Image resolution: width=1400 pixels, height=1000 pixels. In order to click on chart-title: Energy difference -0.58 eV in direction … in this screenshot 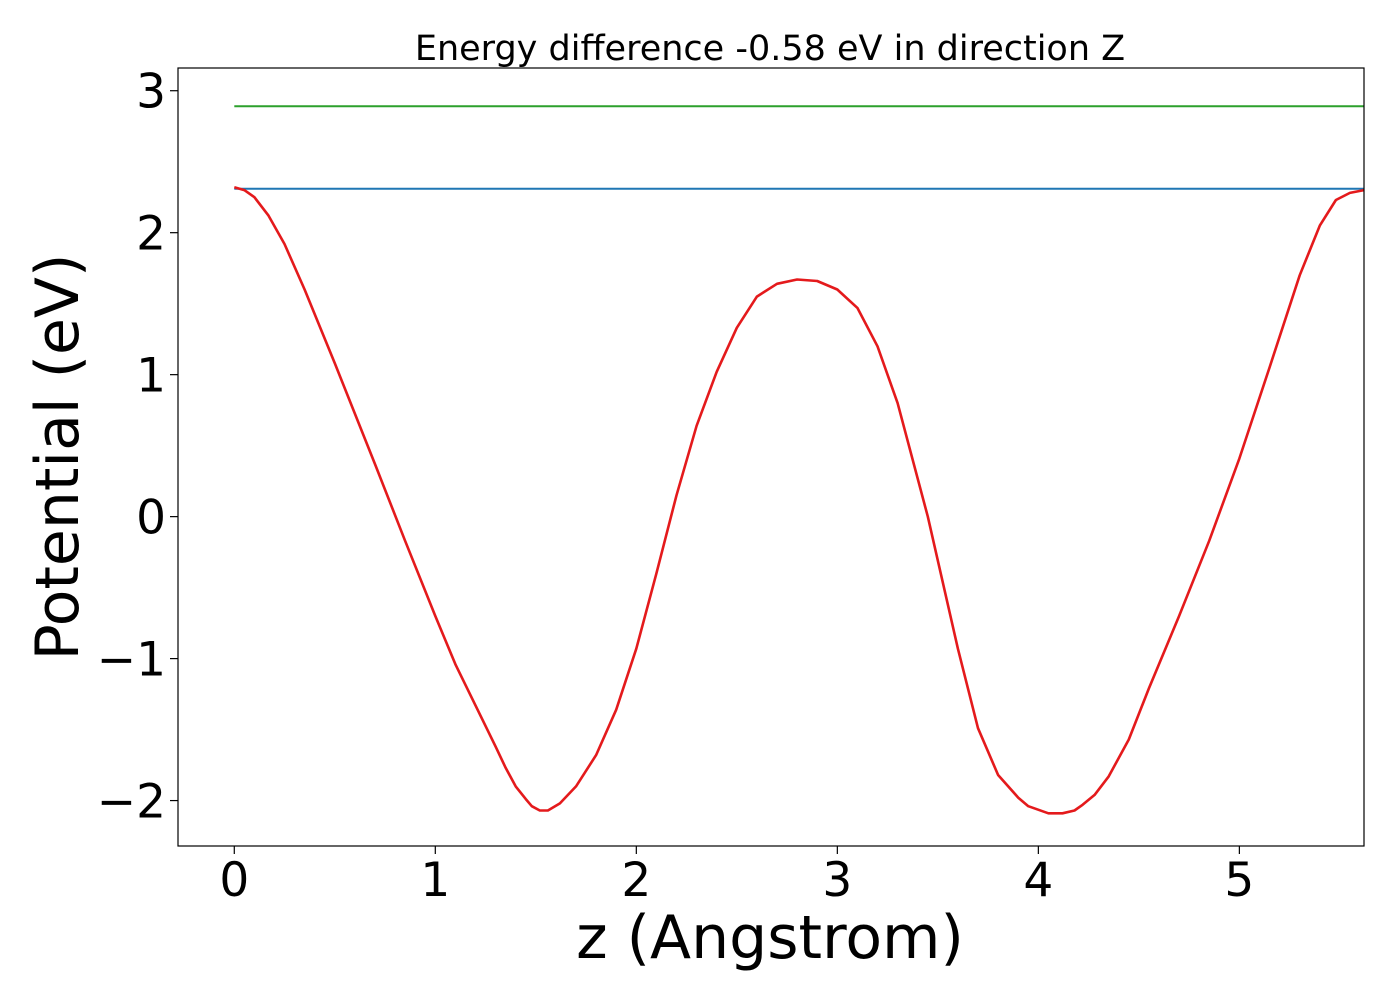, I will do `click(770, 49)`.